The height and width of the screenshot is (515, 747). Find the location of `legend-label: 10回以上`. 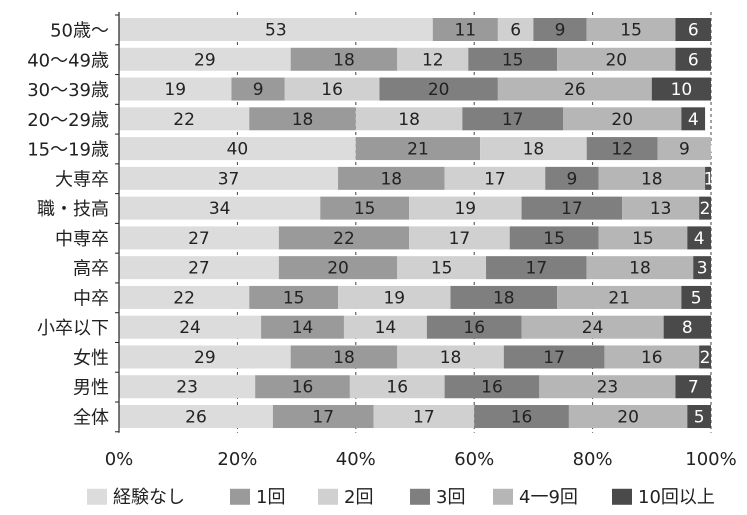

legend-label: 10回以上 is located at coordinates (676, 497).